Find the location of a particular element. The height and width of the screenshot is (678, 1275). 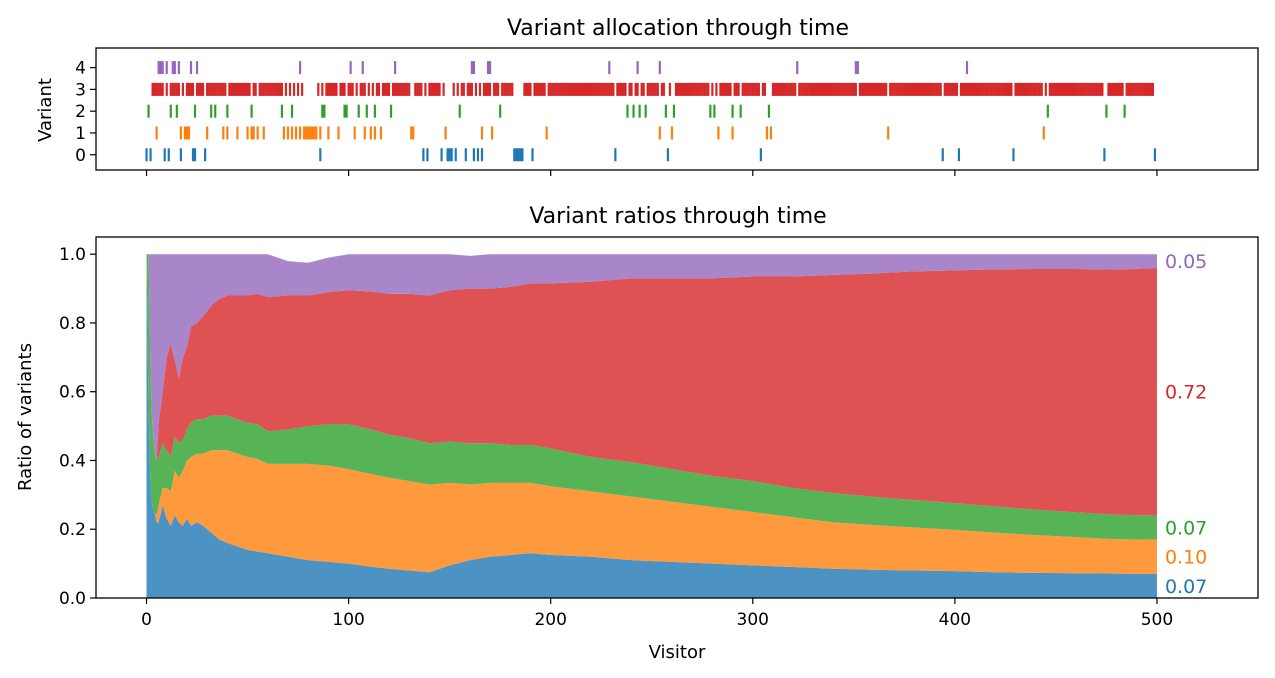

ratios-y-tick-label: 1.0 is located at coordinates (72, 255).